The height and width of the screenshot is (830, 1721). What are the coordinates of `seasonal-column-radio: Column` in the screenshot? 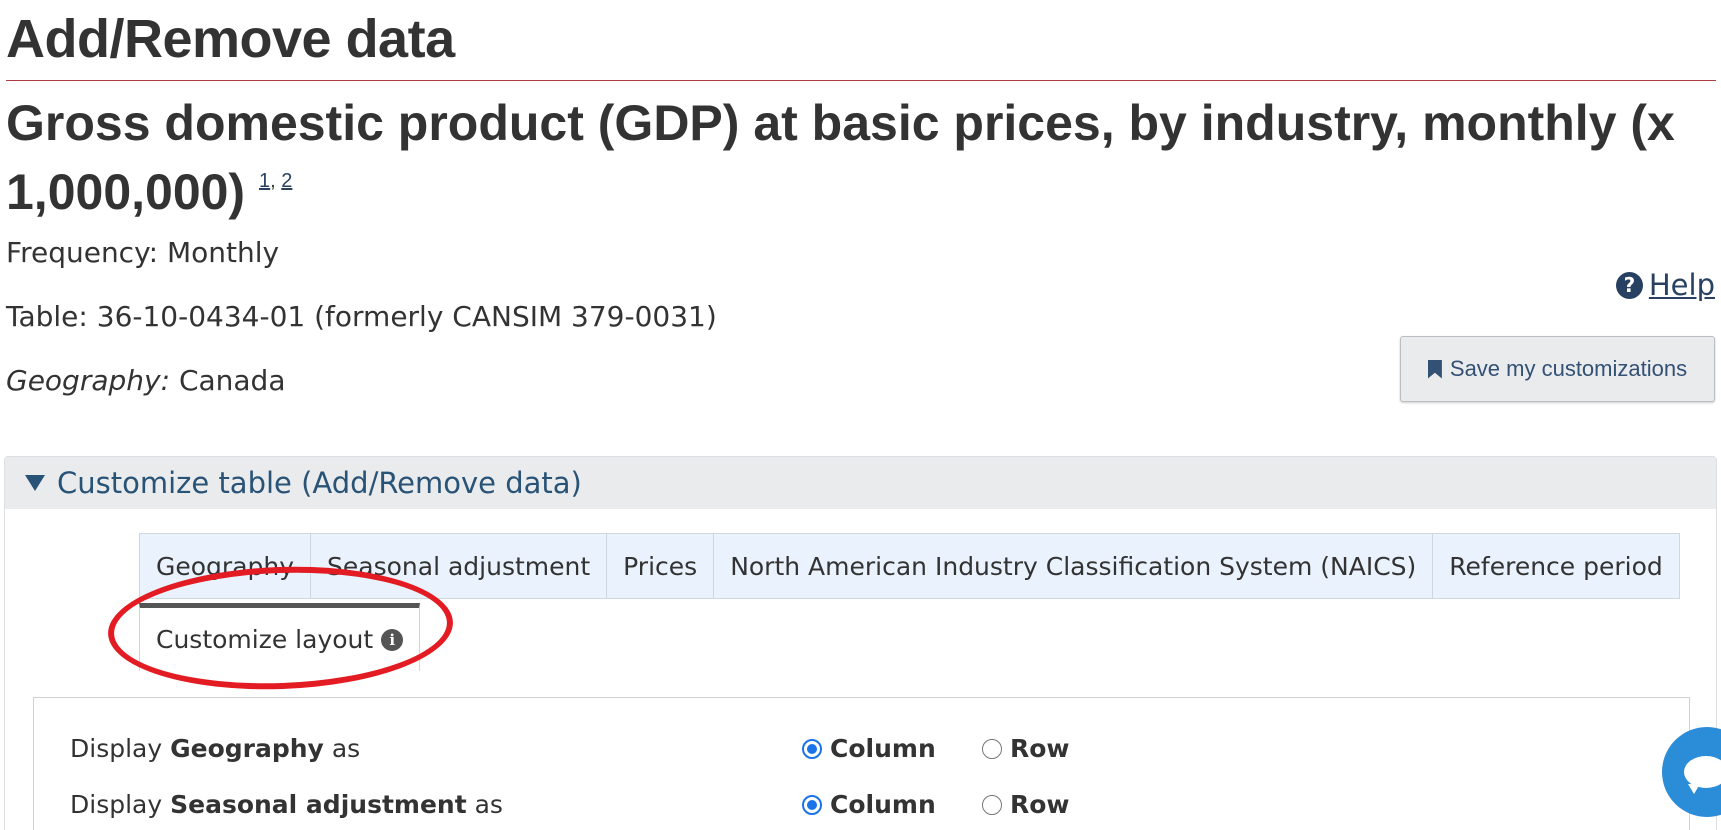 It's located at (869, 804).